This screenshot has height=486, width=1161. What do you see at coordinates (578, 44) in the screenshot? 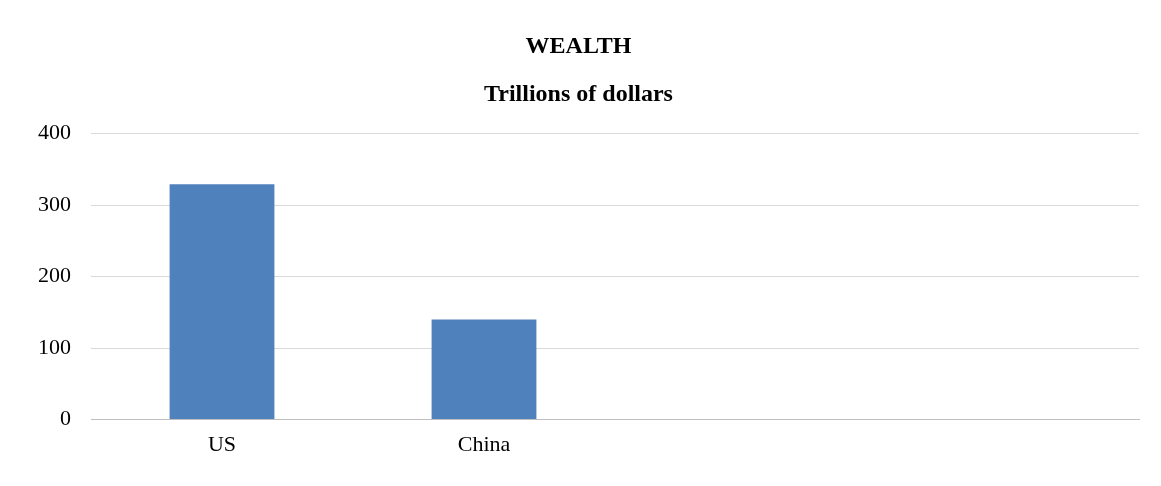
I see `chart-title: WEALTH` at bounding box center [578, 44].